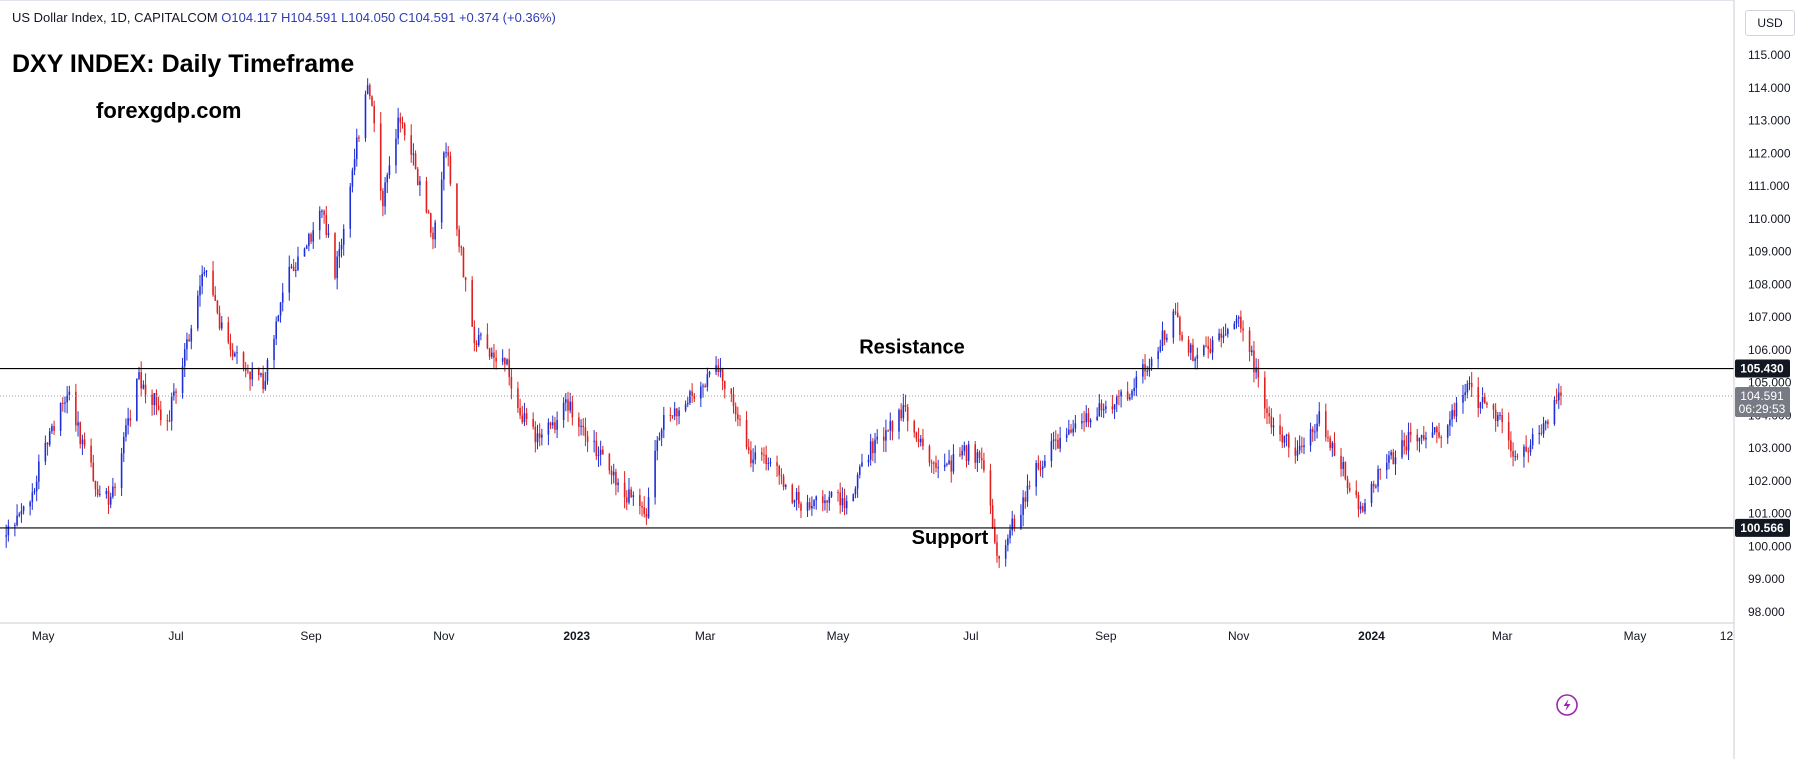 The height and width of the screenshot is (764, 1810). I want to click on high-value: H104.591, so click(309, 17).